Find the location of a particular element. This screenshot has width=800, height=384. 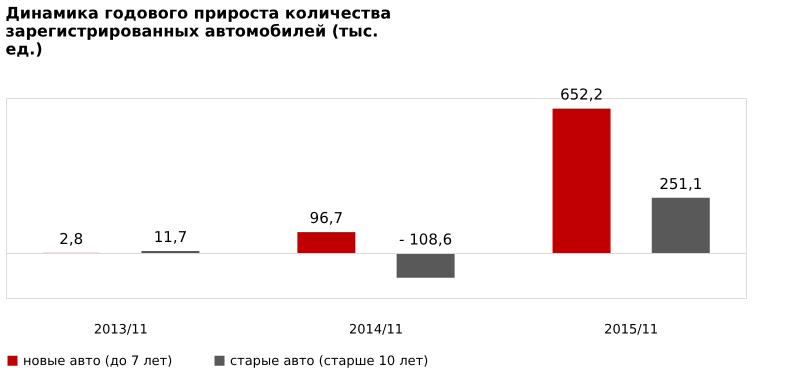

data-label: 2,8 is located at coordinates (71, 239).